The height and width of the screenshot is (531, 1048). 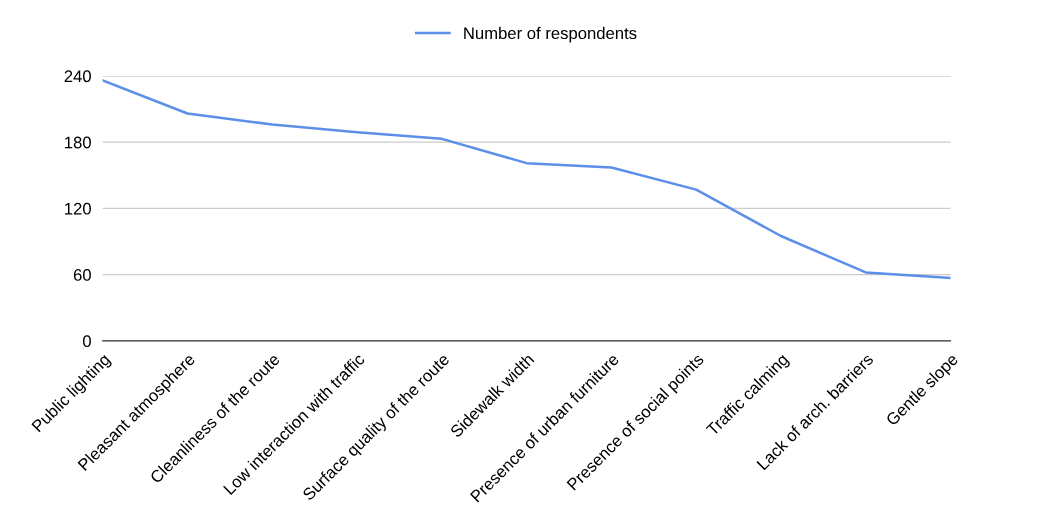 What do you see at coordinates (77, 76) in the screenshot?
I see `y-tick-label: 240` at bounding box center [77, 76].